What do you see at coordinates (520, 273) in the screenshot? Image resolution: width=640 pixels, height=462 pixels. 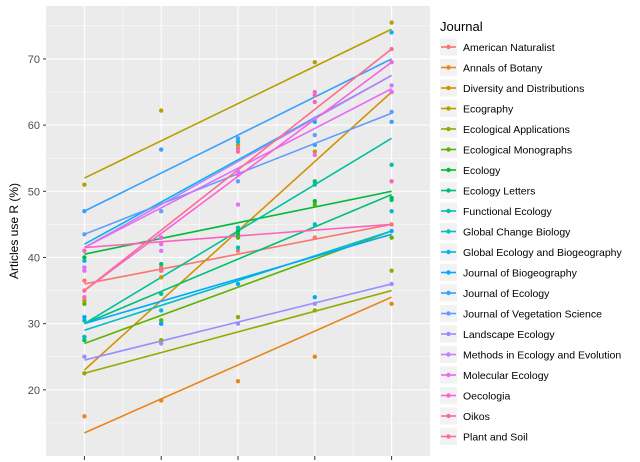 I see `legend-label: Journal of Biogeography` at bounding box center [520, 273].